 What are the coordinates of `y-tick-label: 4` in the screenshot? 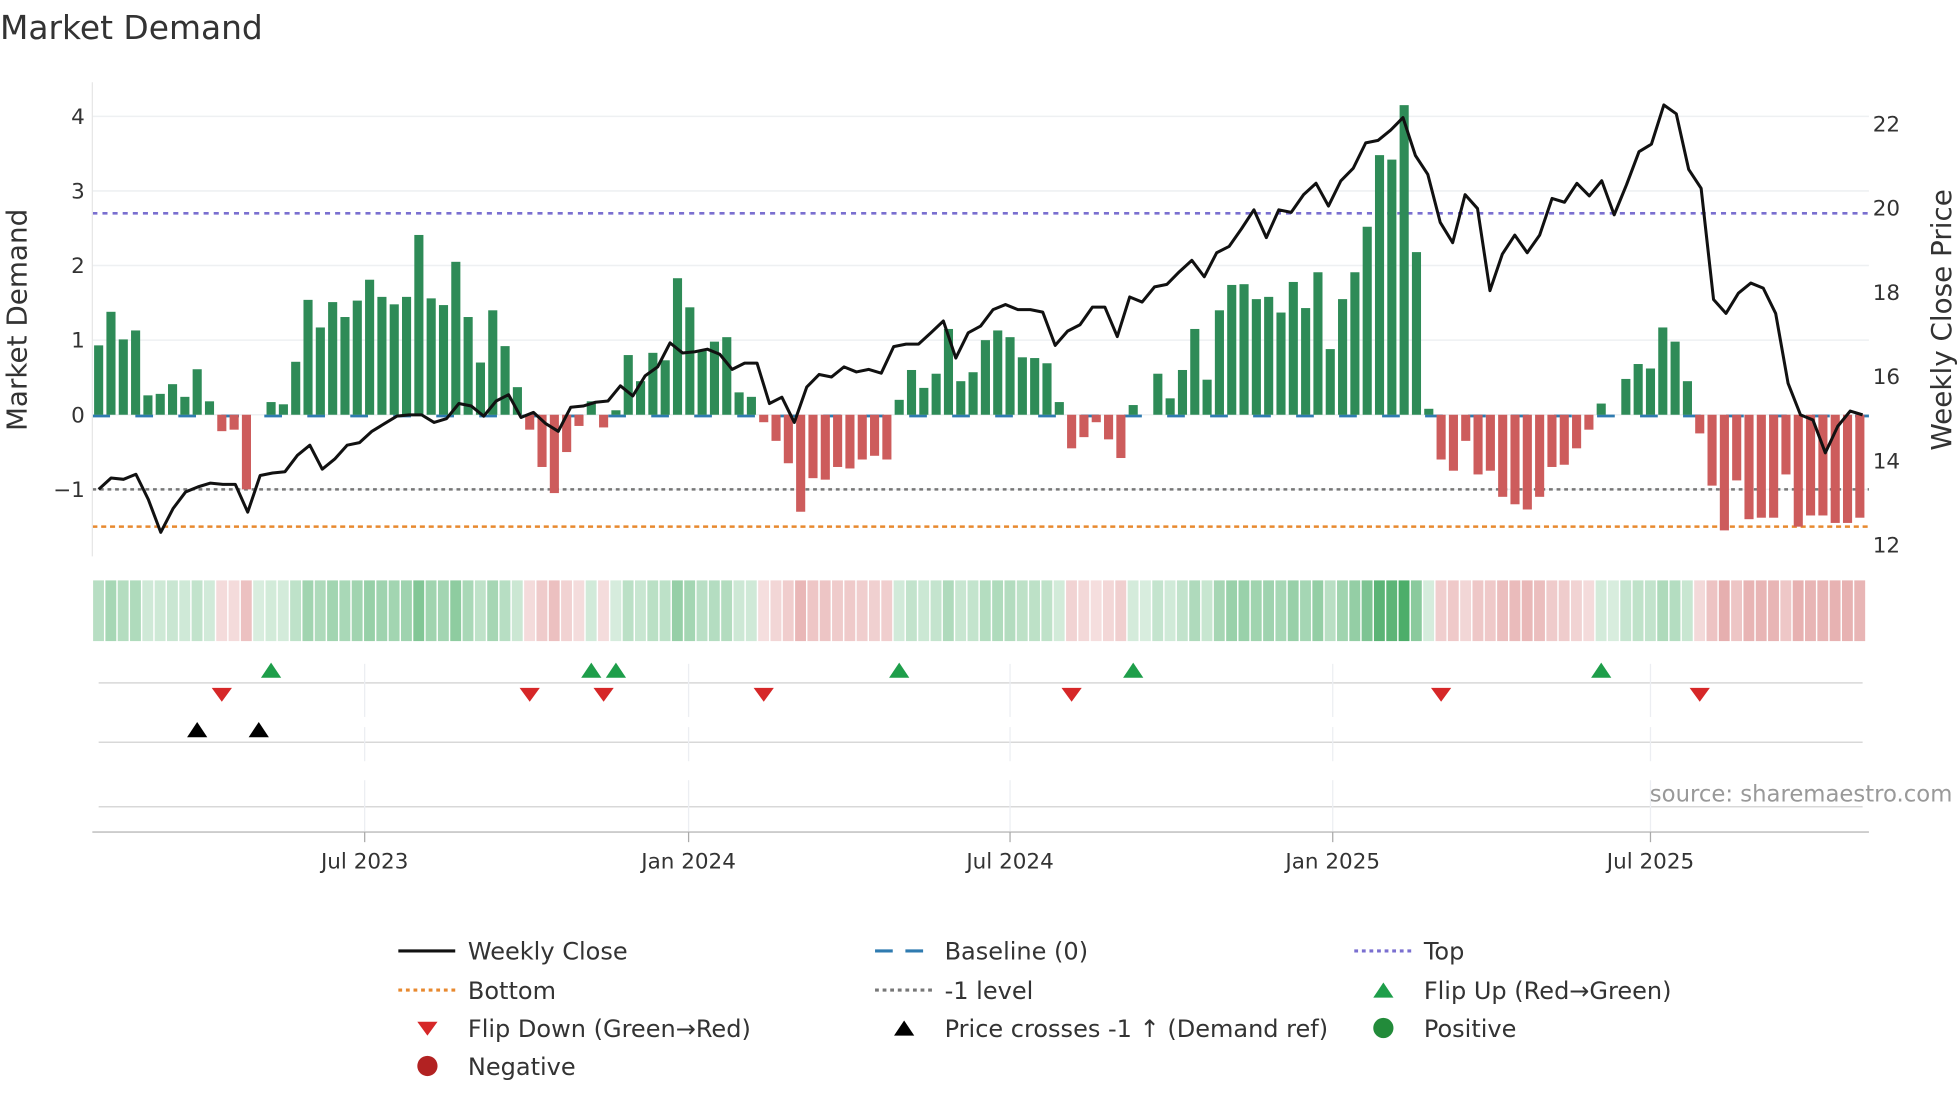 It's located at (78, 117).